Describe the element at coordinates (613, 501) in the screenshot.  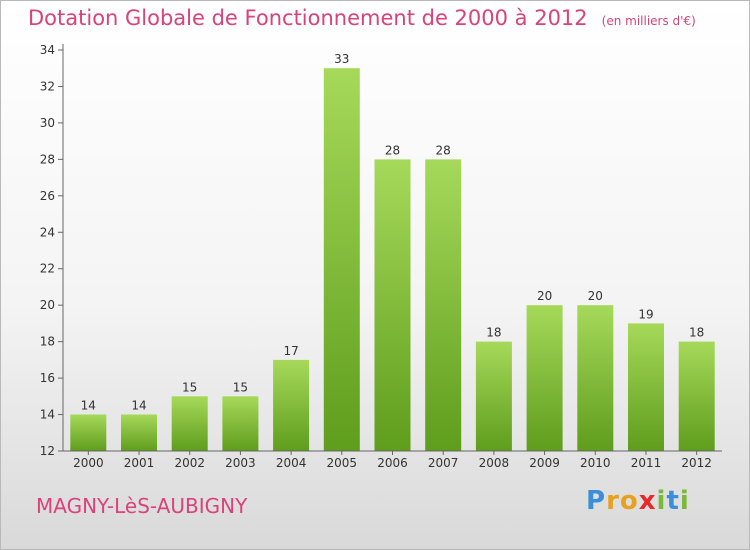
I see `logo-letter: r` at that location.